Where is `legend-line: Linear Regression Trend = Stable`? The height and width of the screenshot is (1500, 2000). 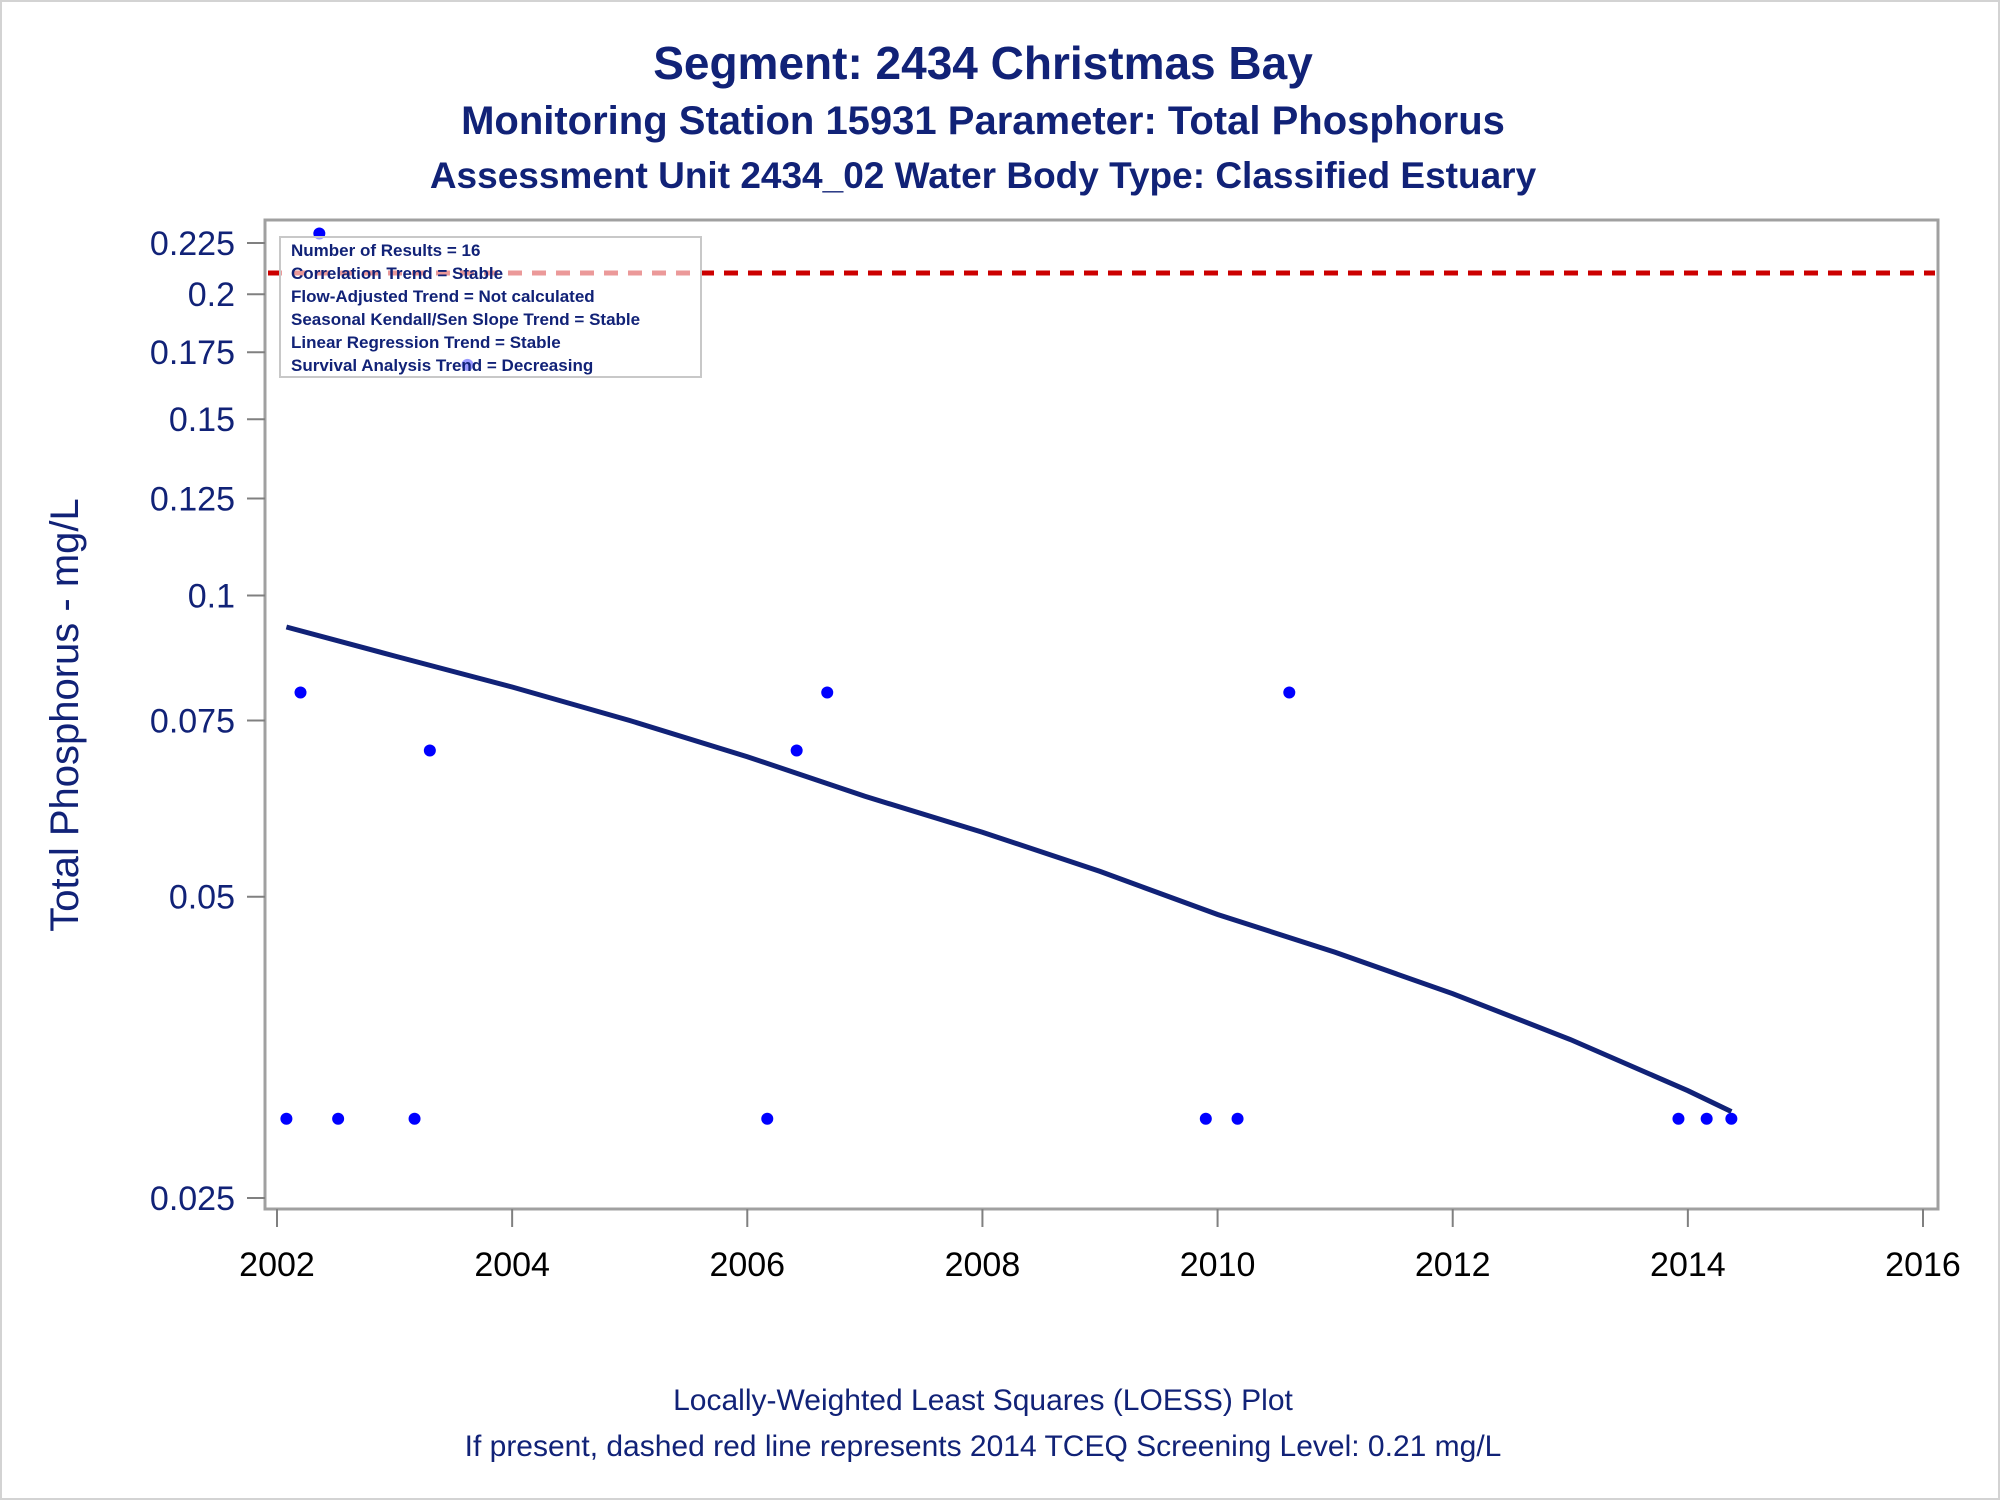
legend-line: Linear Regression Trend = Stable is located at coordinates (426, 342).